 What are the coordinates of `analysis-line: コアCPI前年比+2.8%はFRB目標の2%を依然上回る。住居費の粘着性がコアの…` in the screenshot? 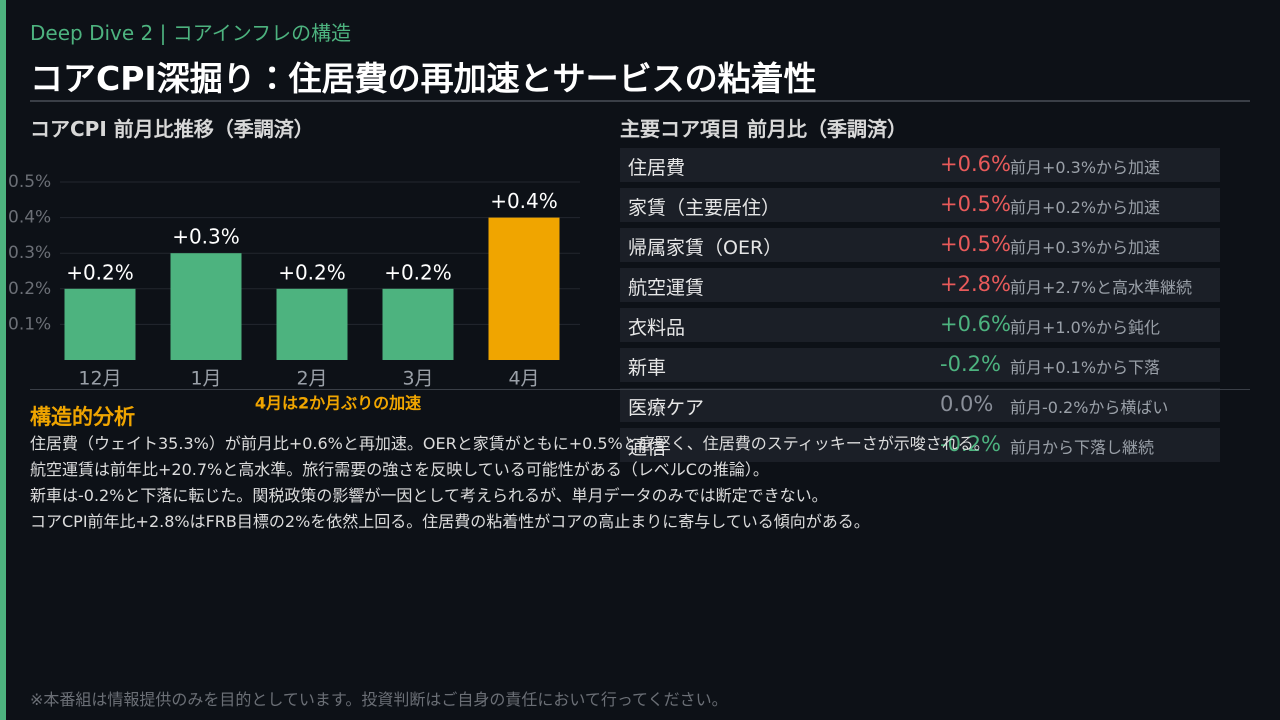 It's located at (450, 521).